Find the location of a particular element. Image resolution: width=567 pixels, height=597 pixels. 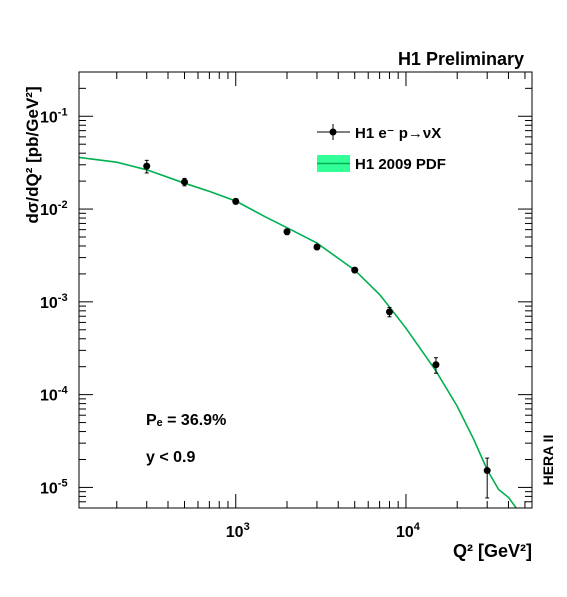

y-tick-label: 10⁻⁴ is located at coordinates (54, 395).